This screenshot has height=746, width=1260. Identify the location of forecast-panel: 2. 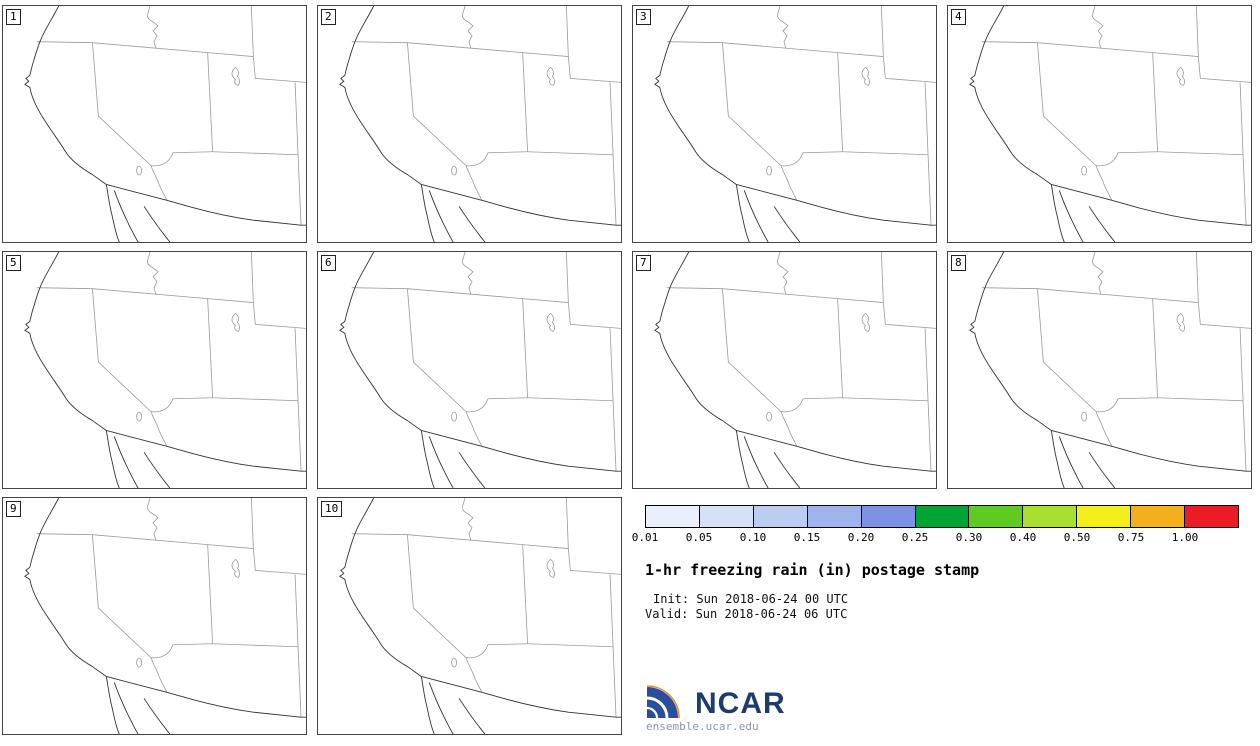
(469, 124).